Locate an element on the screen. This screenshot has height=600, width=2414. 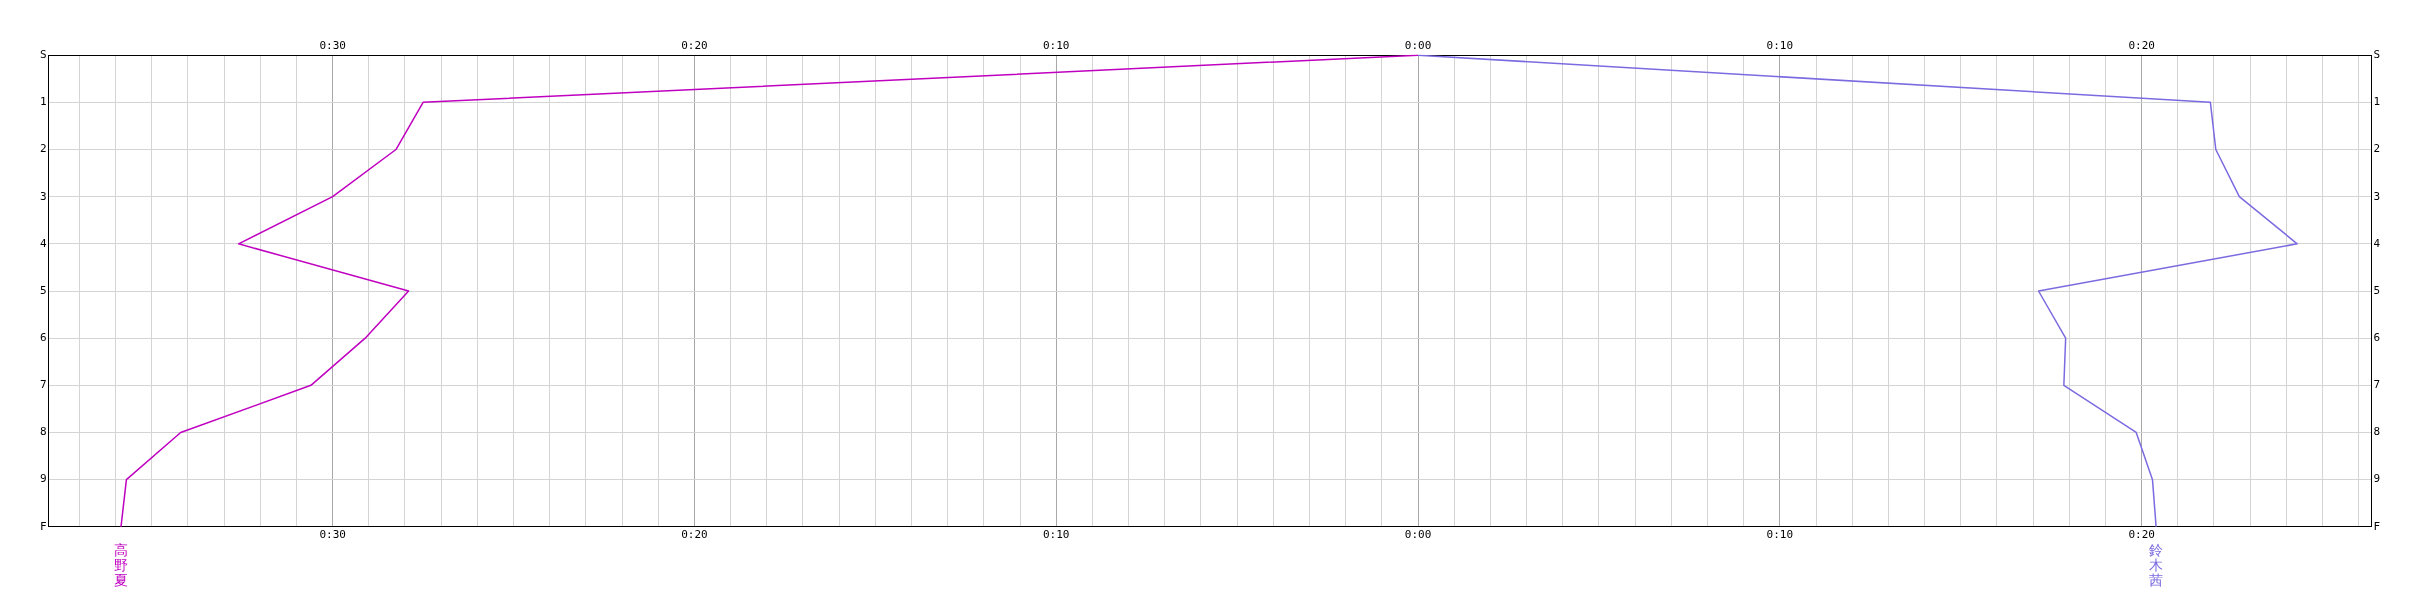
y-tick-label: 4 is located at coordinates (2377, 243).